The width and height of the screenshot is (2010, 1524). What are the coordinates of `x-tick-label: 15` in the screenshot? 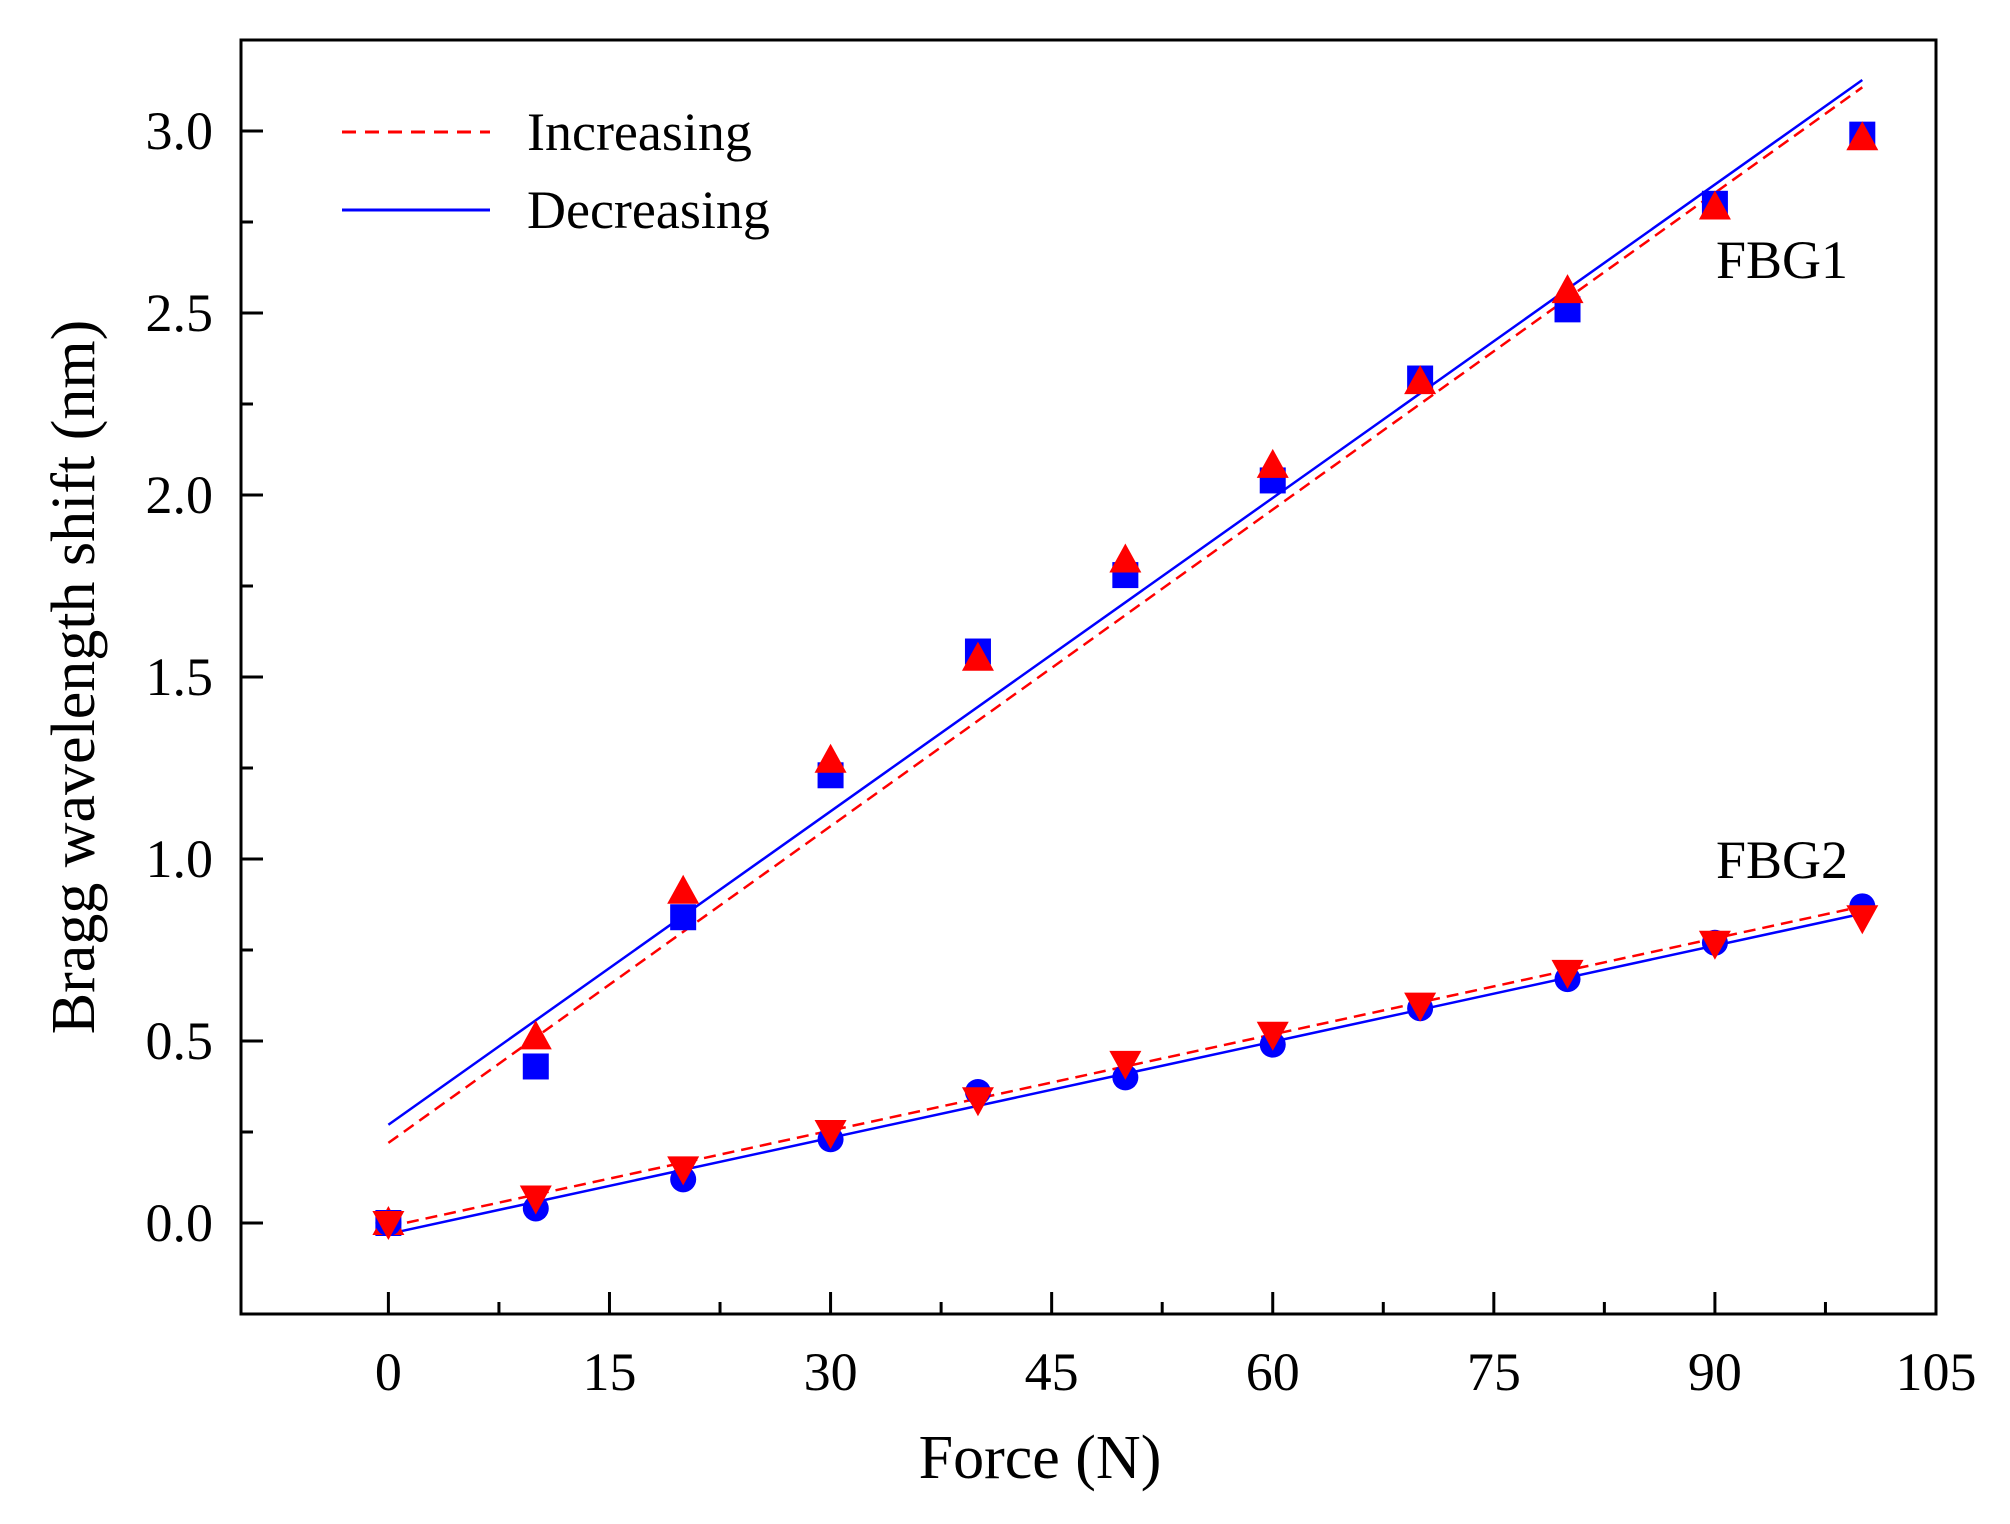 It's located at (609, 1372).